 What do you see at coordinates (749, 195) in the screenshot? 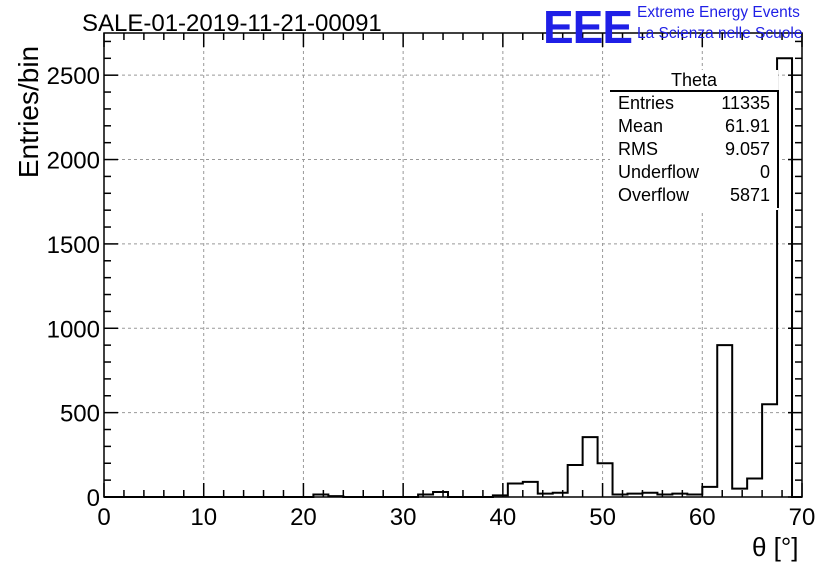
I see `stats-value: 5871` at bounding box center [749, 195].